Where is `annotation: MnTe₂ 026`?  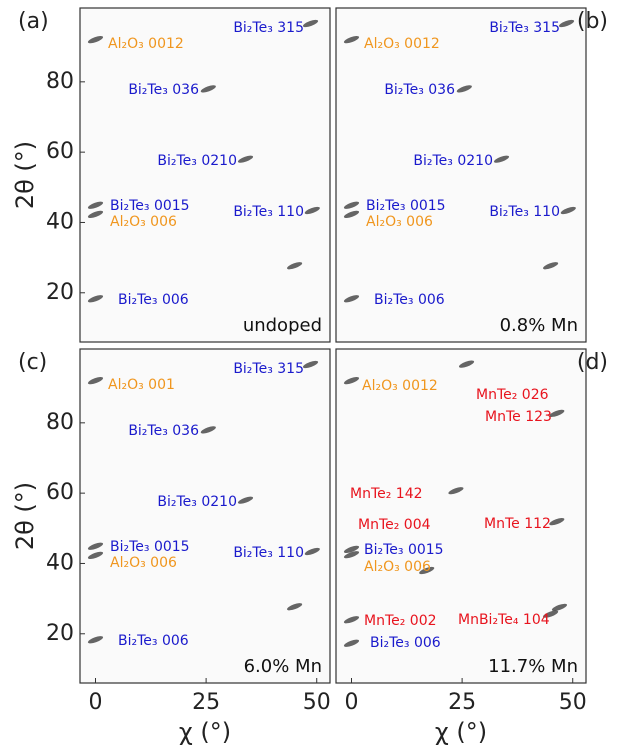
annotation: MnTe₂ 026 is located at coordinates (512, 395).